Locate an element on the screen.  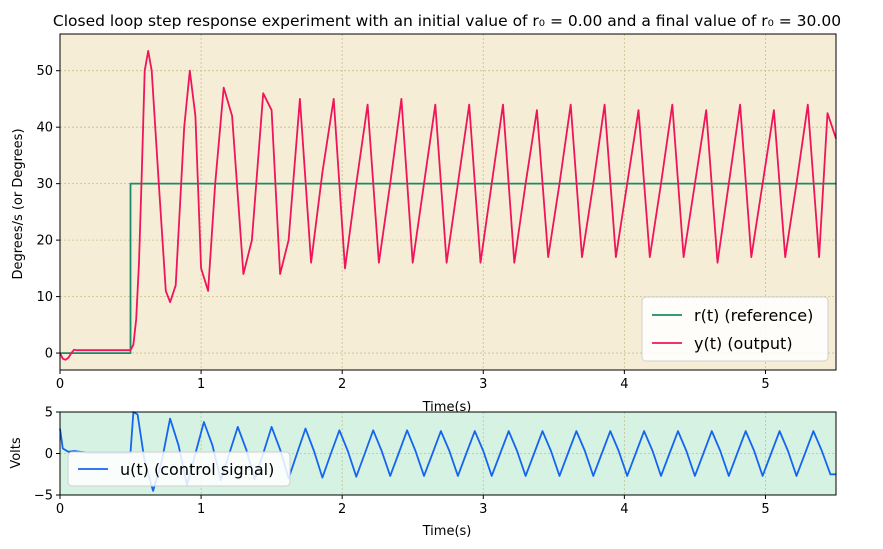
top-x-tick-label: 2 is located at coordinates (342, 384).